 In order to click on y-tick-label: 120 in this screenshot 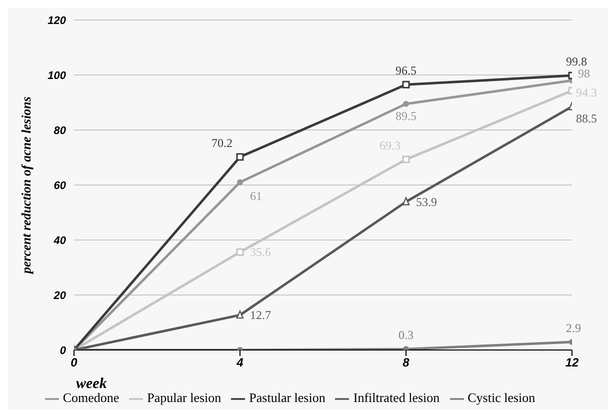, I will do `click(57, 20)`.